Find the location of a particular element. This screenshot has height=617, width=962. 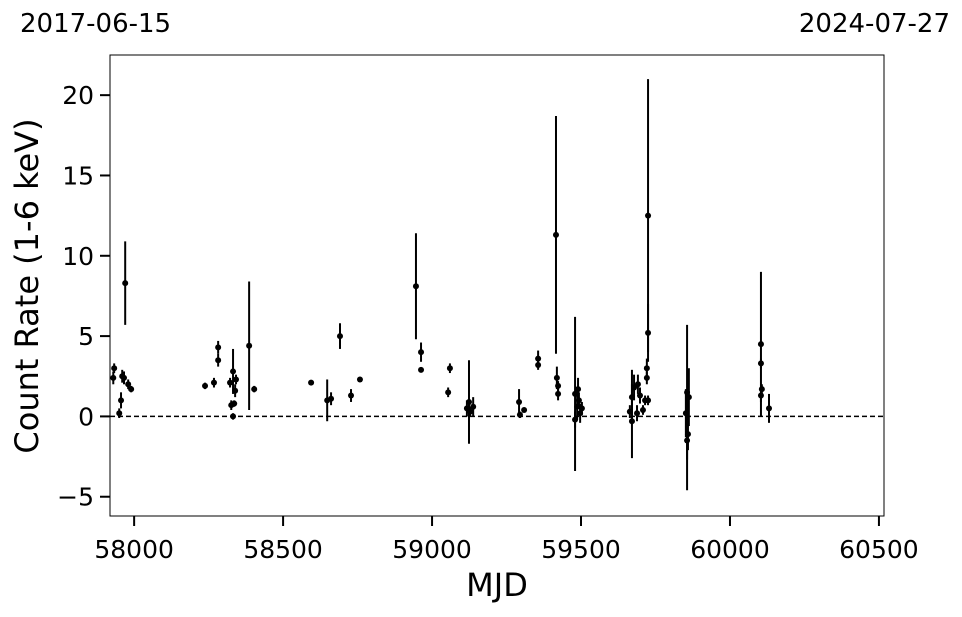

y-axis-label: Count Rate (1-6 keV) is located at coordinates (27, 285).